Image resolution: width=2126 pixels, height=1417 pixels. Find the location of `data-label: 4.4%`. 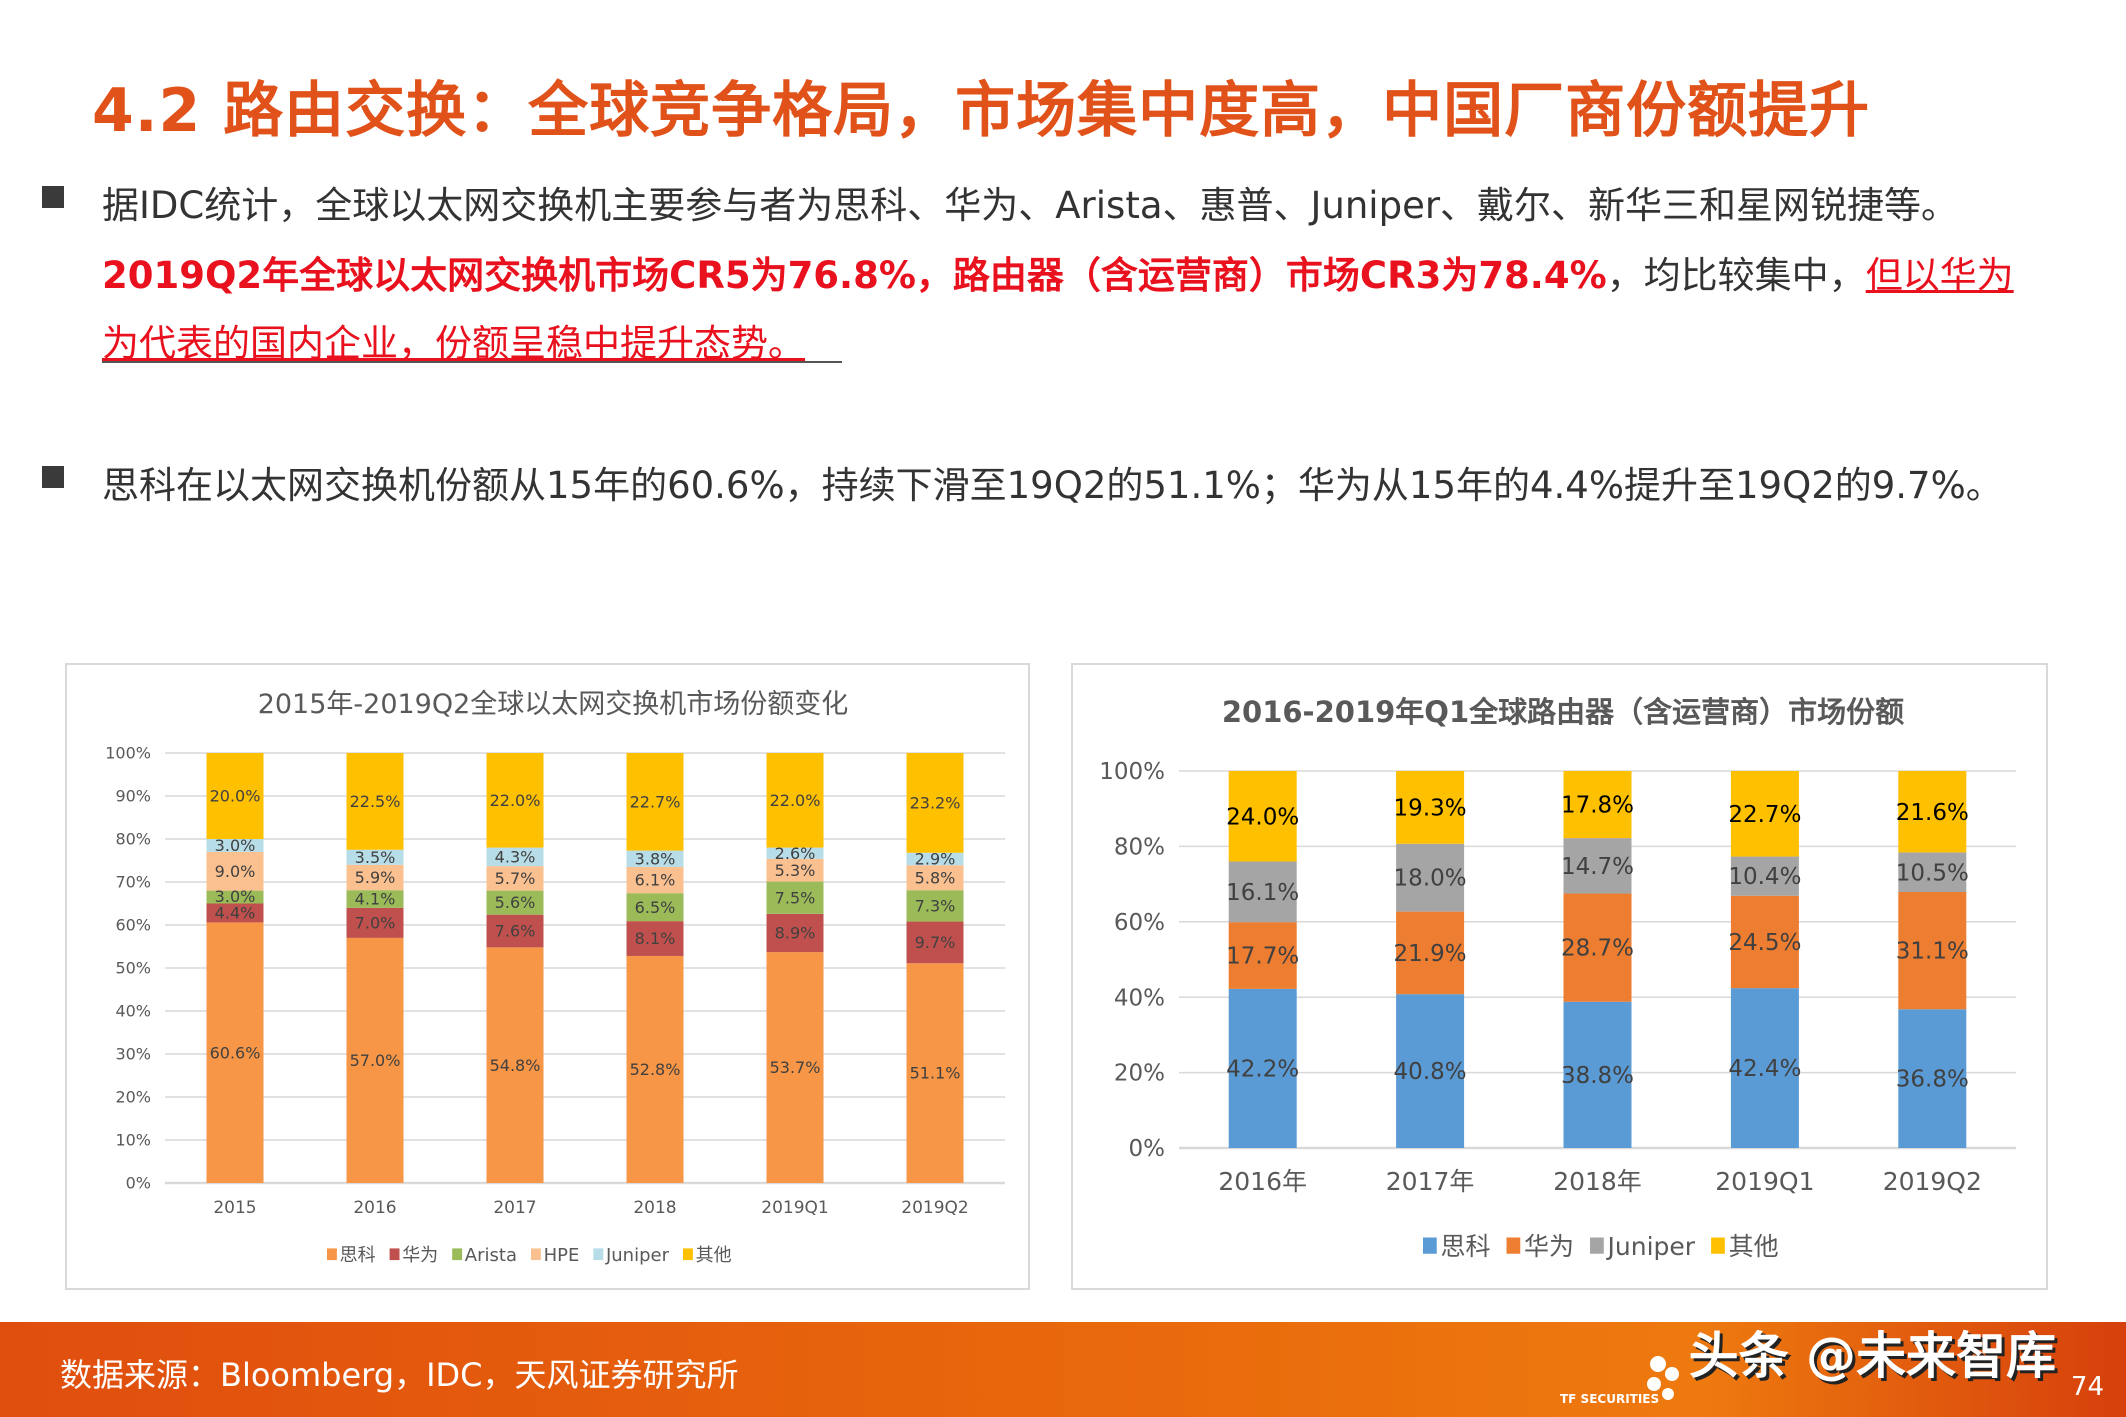

data-label: 4.4% is located at coordinates (235, 913).